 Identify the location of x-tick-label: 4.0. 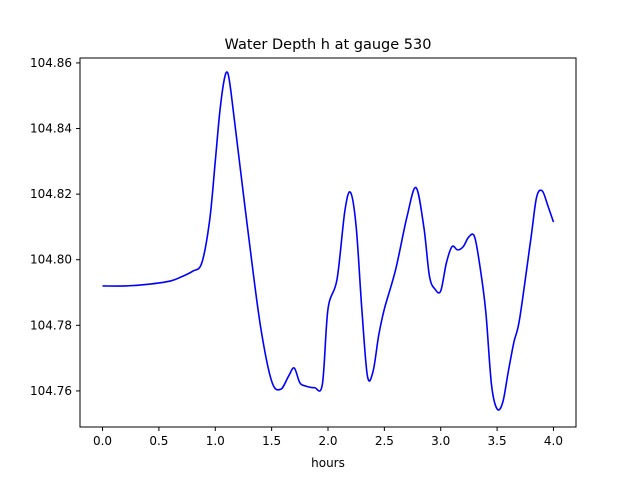
(553, 441).